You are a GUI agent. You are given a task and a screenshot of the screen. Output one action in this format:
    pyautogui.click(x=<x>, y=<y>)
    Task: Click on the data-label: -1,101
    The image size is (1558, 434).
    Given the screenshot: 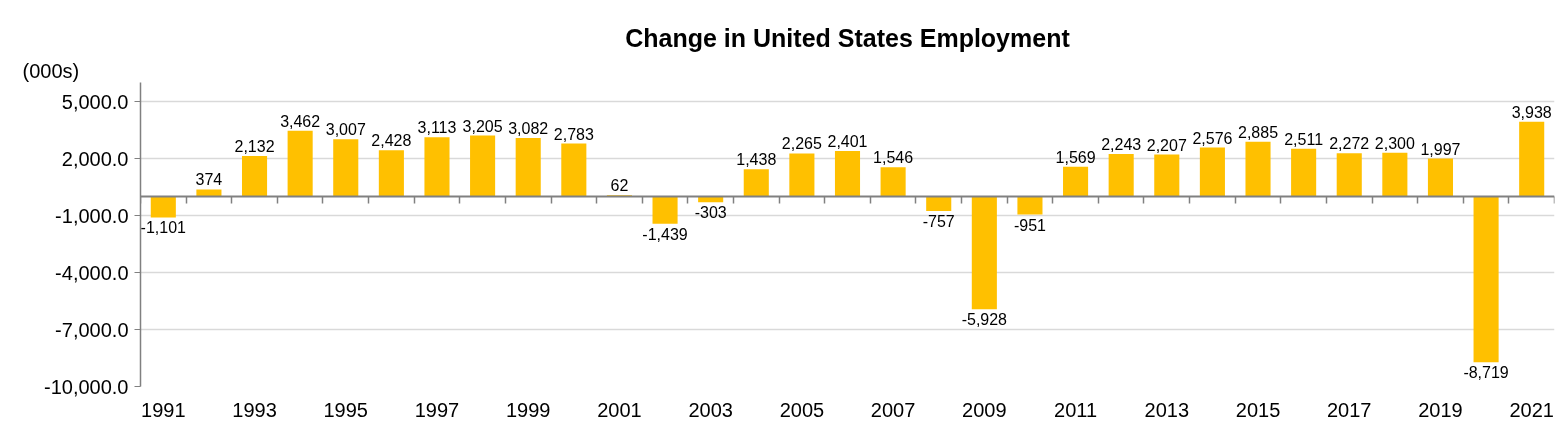 What is the action you would take?
    pyautogui.click(x=163, y=228)
    